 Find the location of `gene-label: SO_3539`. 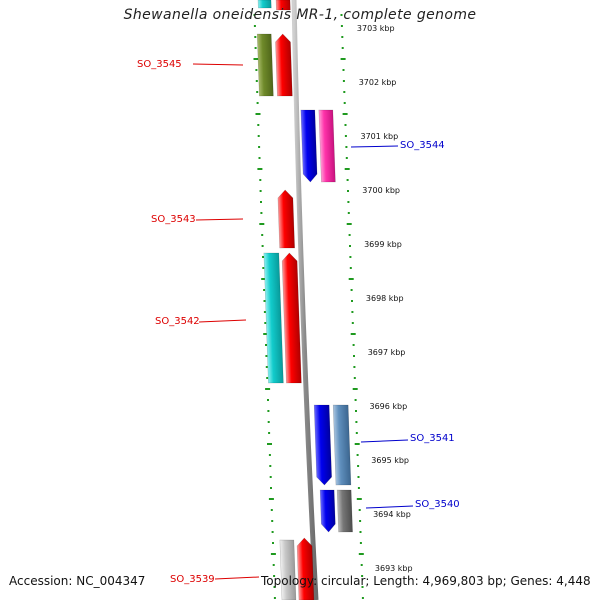

gene-label: SO_3539 is located at coordinates (192, 579).